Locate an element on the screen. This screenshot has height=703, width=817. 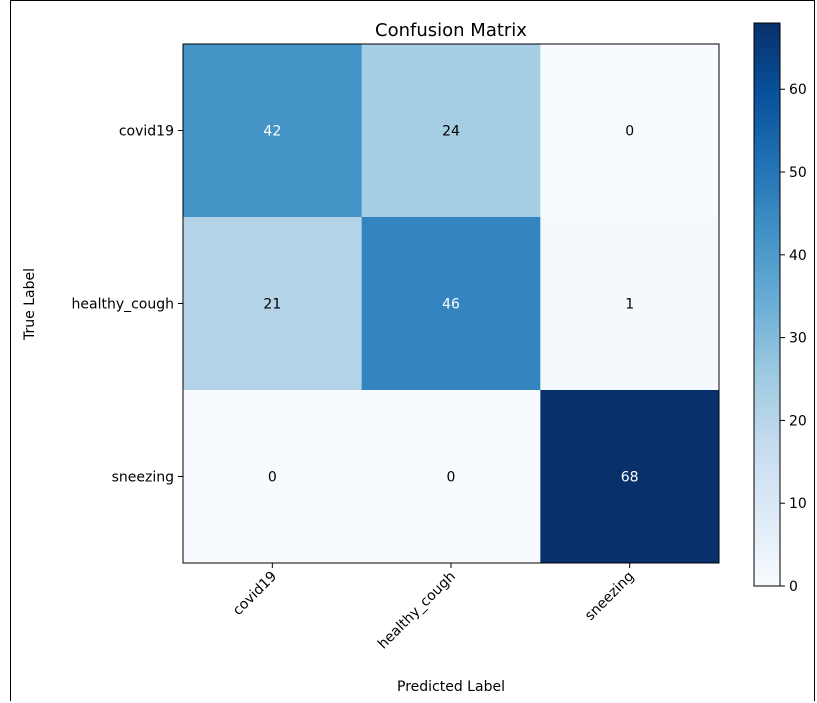
cell-value-label: 21 is located at coordinates (272, 305).